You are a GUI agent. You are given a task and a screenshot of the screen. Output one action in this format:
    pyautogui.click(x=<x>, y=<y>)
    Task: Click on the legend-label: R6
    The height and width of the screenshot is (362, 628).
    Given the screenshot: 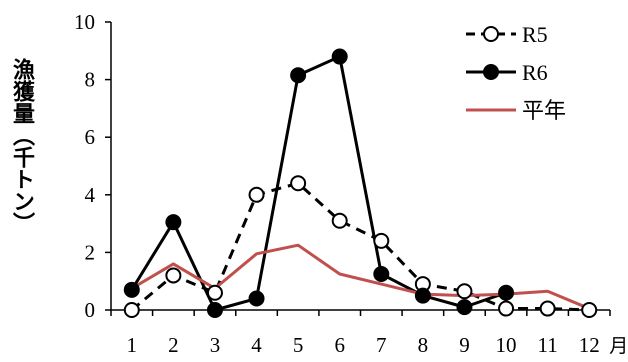 What is the action you would take?
    pyautogui.click(x=535, y=72)
    